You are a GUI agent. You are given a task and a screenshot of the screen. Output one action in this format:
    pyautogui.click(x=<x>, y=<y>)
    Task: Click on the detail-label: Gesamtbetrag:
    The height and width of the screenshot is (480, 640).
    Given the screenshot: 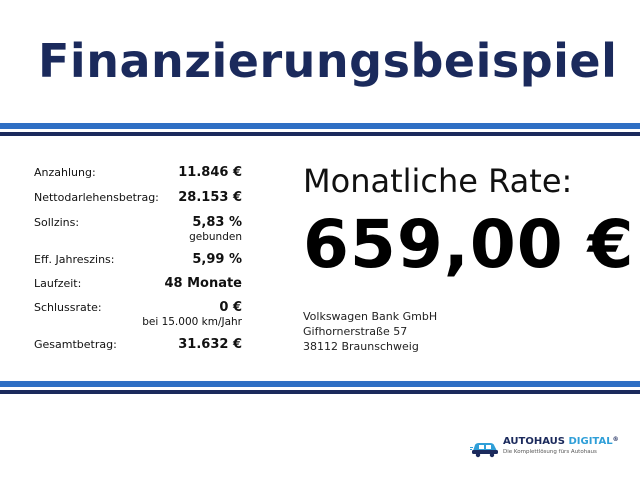 What is the action you would take?
    pyautogui.click(x=75, y=344)
    